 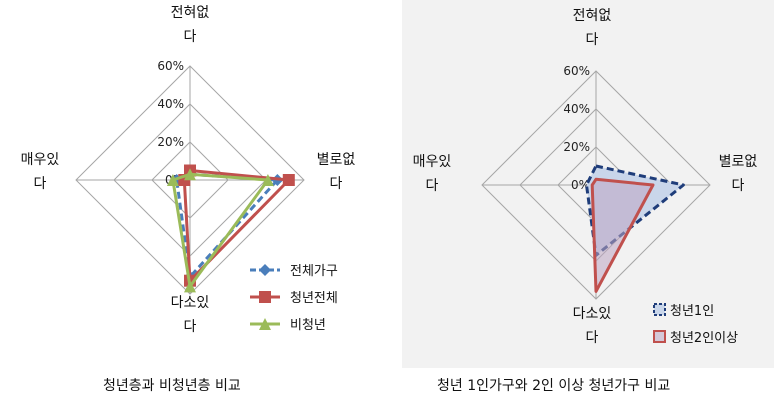 What do you see at coordinates (622, 235) in the screenshot?
I see `series-line` at bounding box center [622, 235].